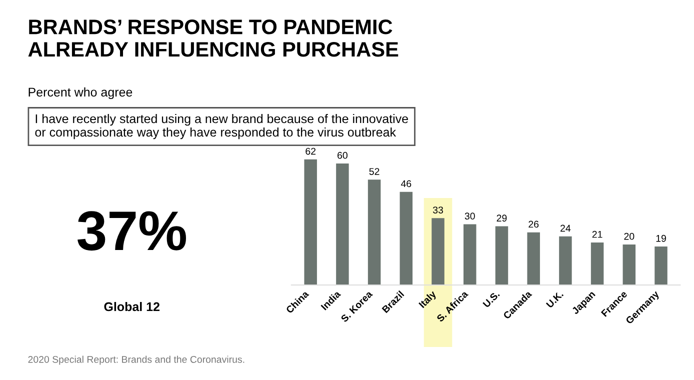  What do you see at coordinates (80, 93) in the screenshot?
I see `text: Percent who agree` at bounding box center [80, 93].